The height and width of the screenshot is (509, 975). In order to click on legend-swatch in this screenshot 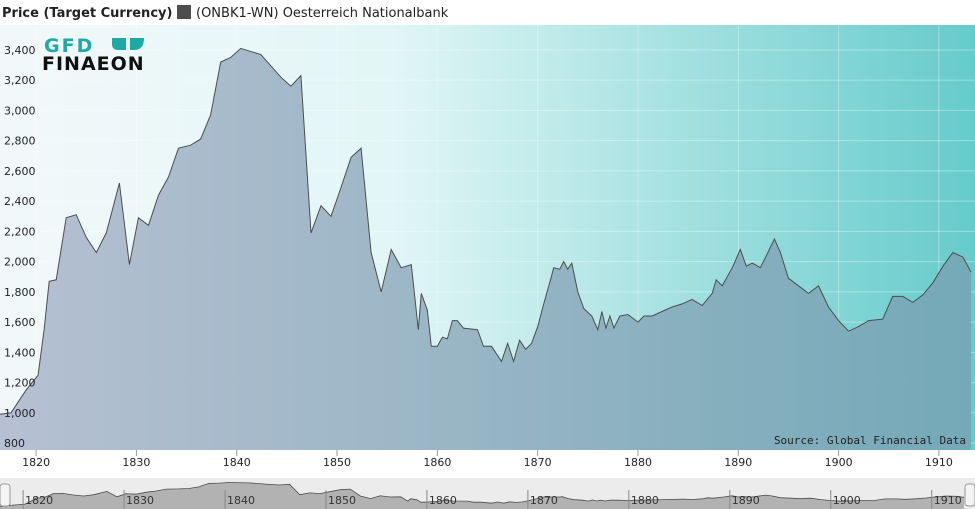, I will do `click(184, 12)`.